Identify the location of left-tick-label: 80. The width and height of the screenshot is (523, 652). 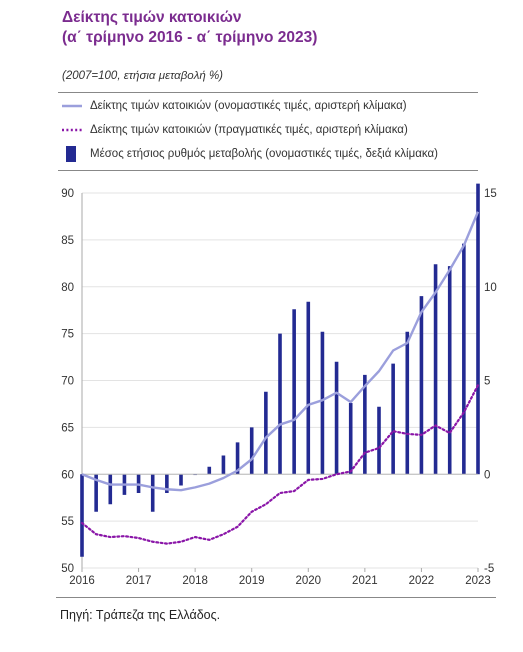
(67, 288).